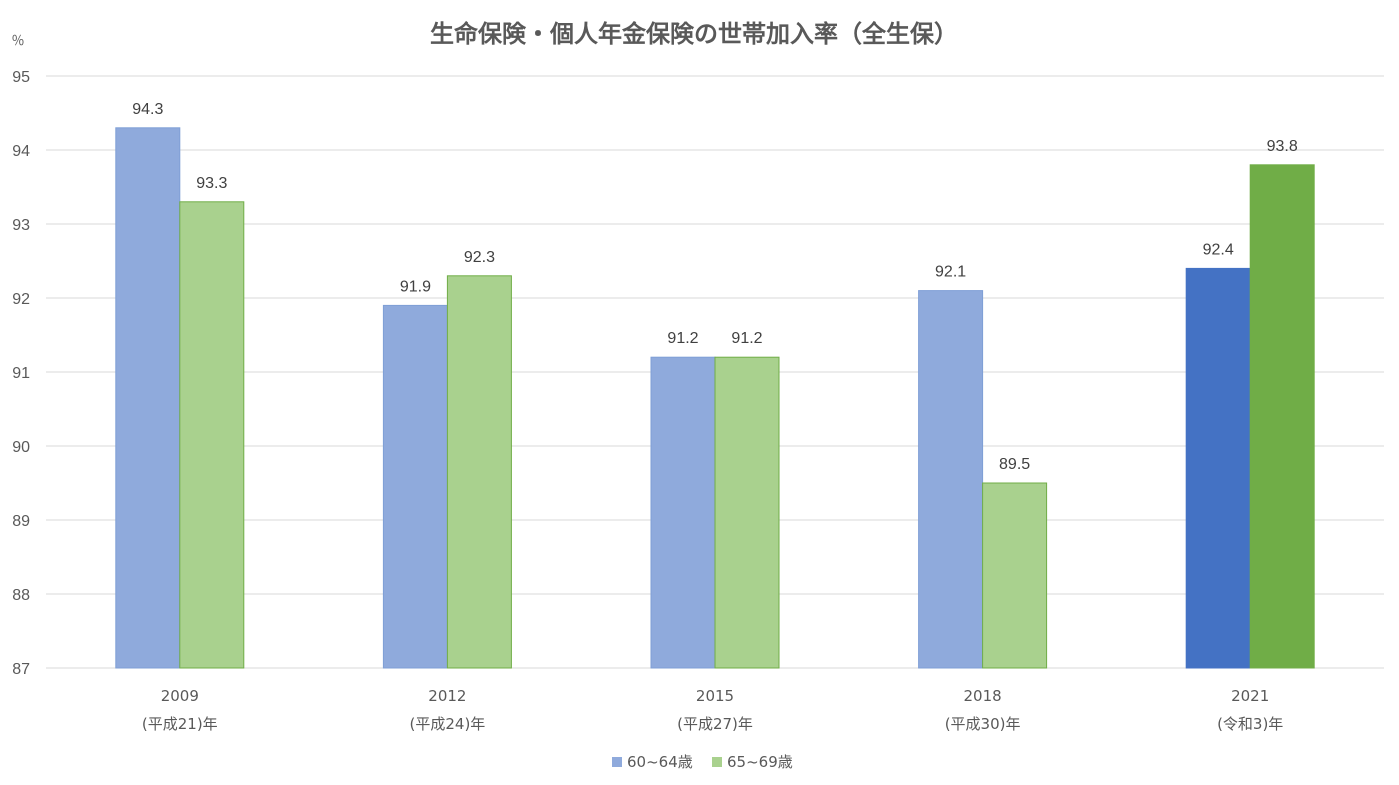 Image resolution: width=1399 pixels, height=785 pixels. What do you see at coordinates (1250, 724) in the screenshot?
I see `x-tick-era: (令和3)年` at bounding box center [1250, 724].